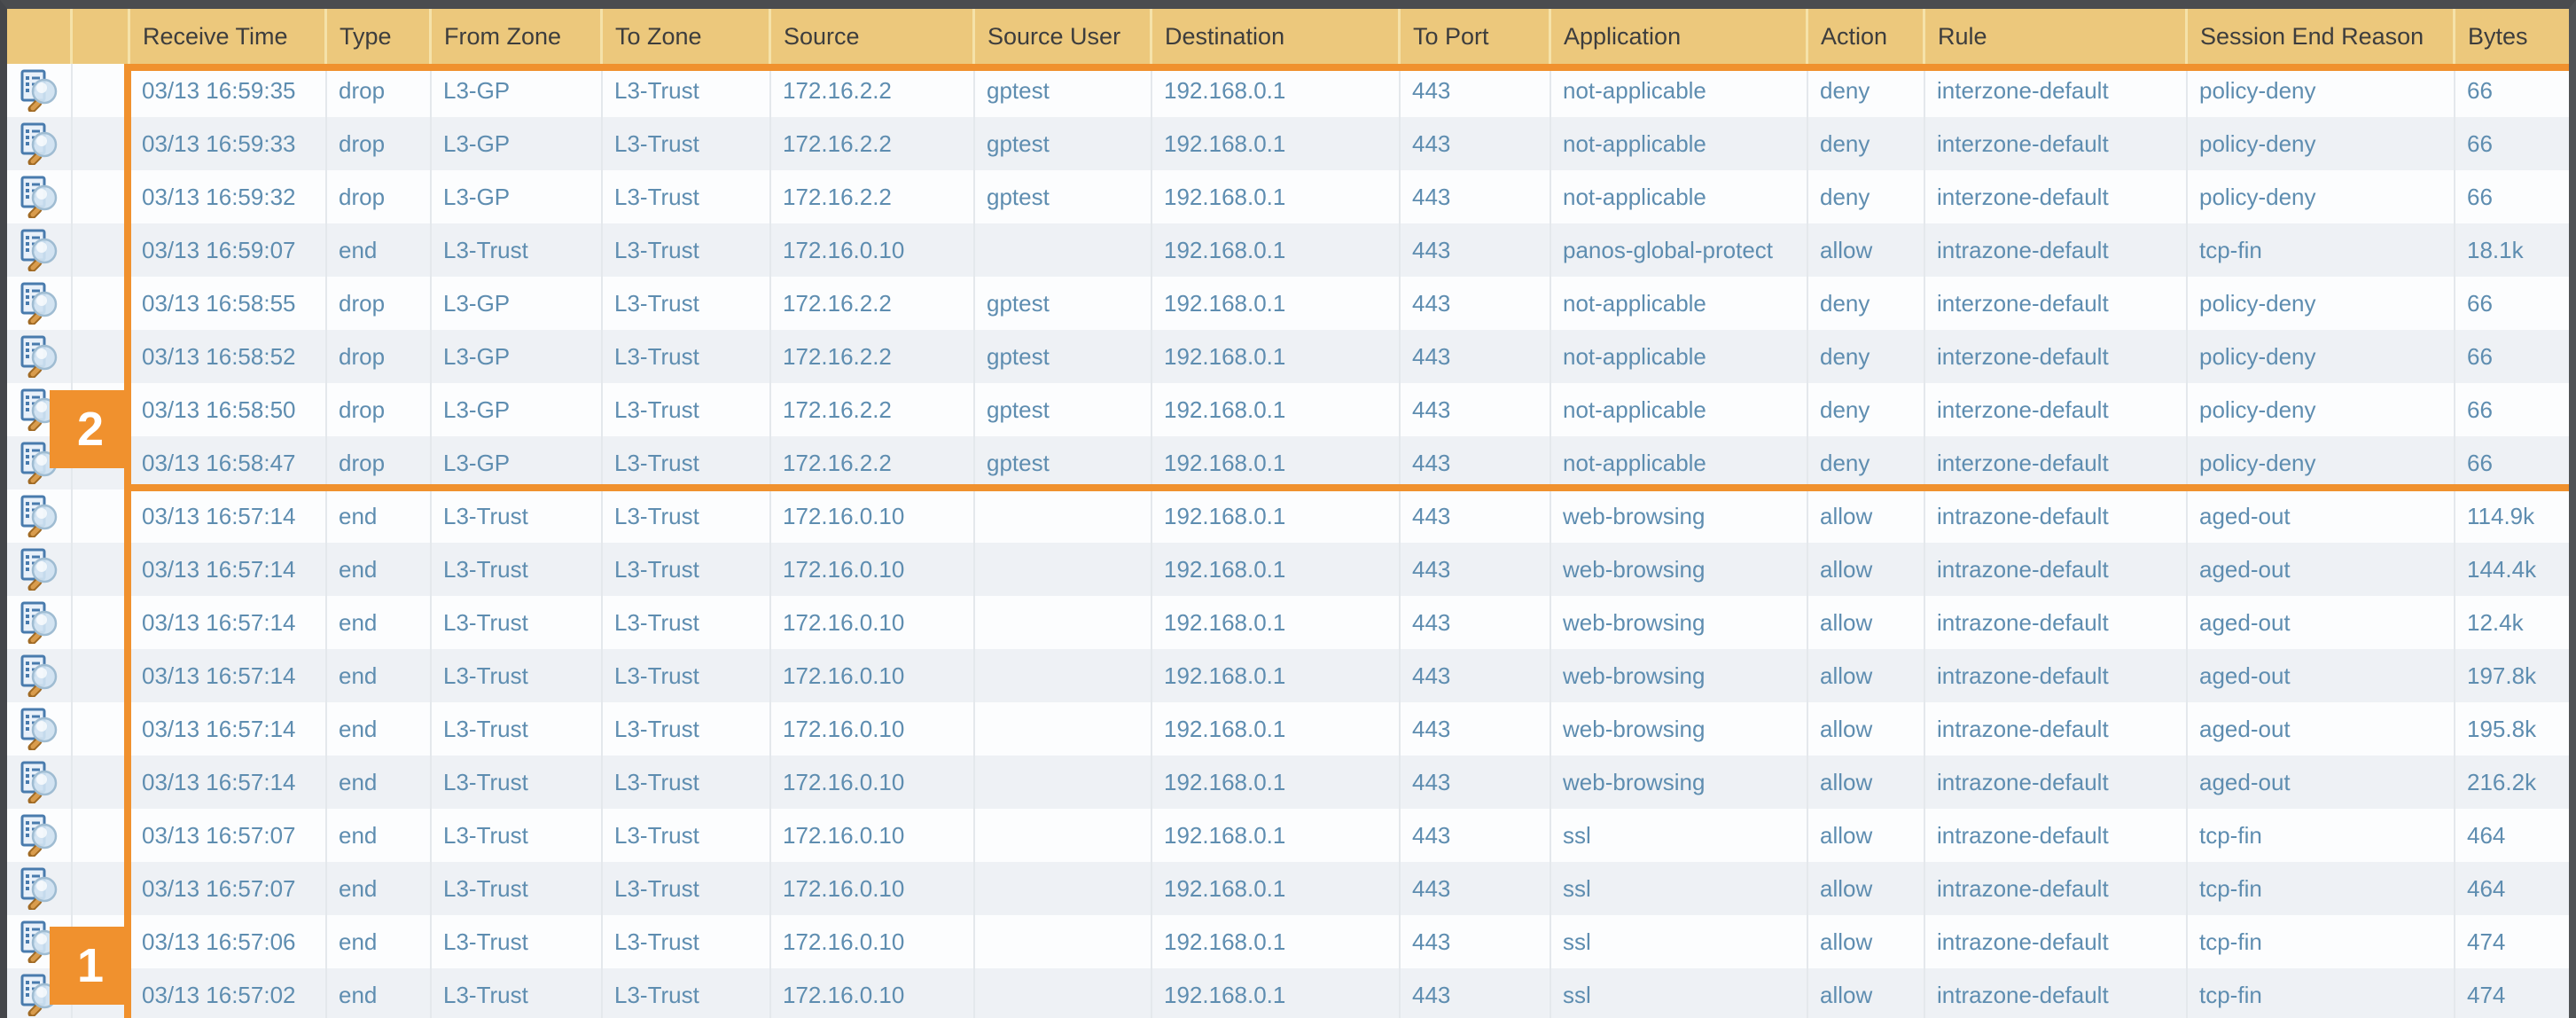 The image size is (2576, 1018). I want to click on cell-rule: interzone-default, so click(2056, 463).